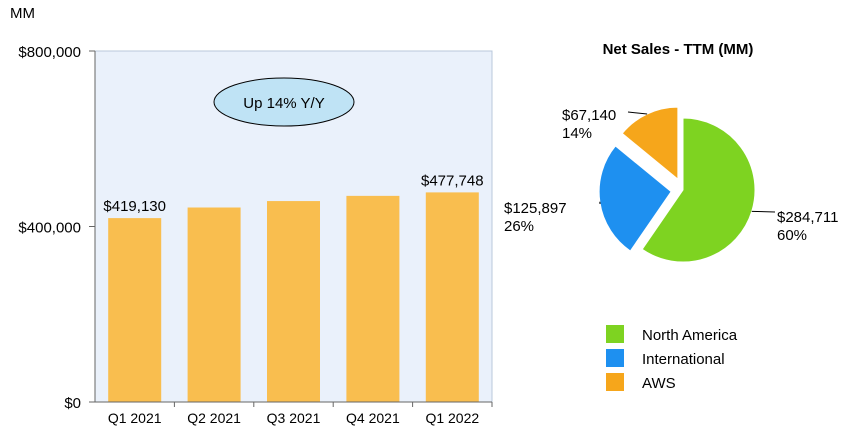  I want to click on y-axis: $0 $400,000 $800,000, so click(57, 228).